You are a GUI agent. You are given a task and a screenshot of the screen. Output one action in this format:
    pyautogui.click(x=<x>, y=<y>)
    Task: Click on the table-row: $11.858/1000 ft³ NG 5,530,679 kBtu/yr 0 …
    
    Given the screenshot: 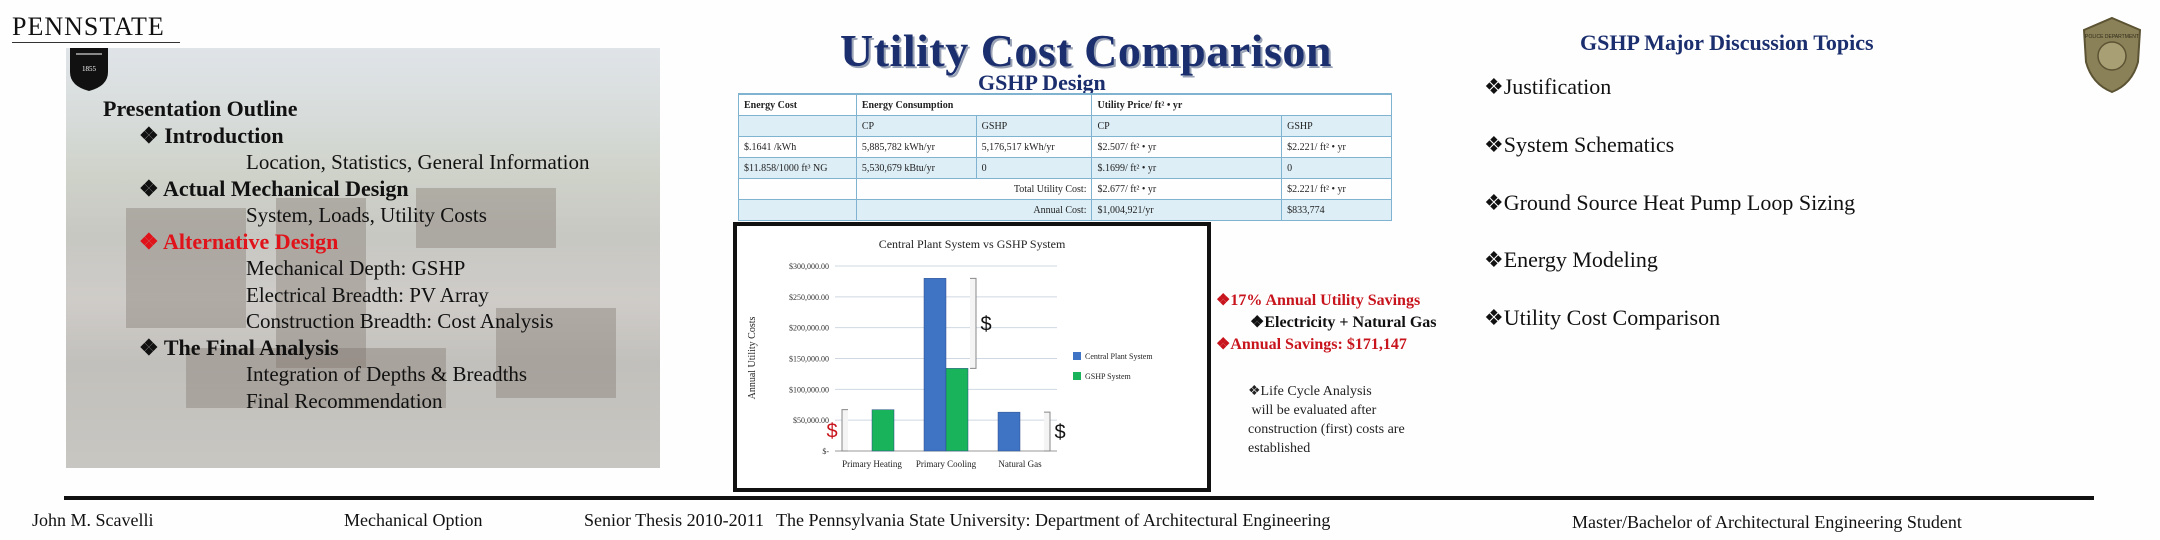 What is the action you would take?
    pyautogui.click(x=1065, y=168)
    